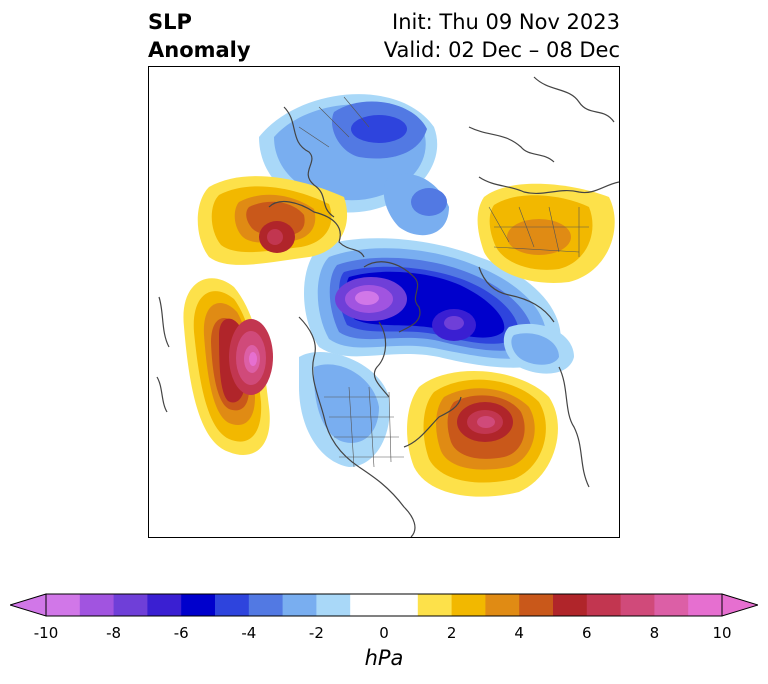 This screenshot has width=768, height=684. Describe the element at coordinates (170, 22) in the screenshot. I see `title-line-1: SLP` at that location.